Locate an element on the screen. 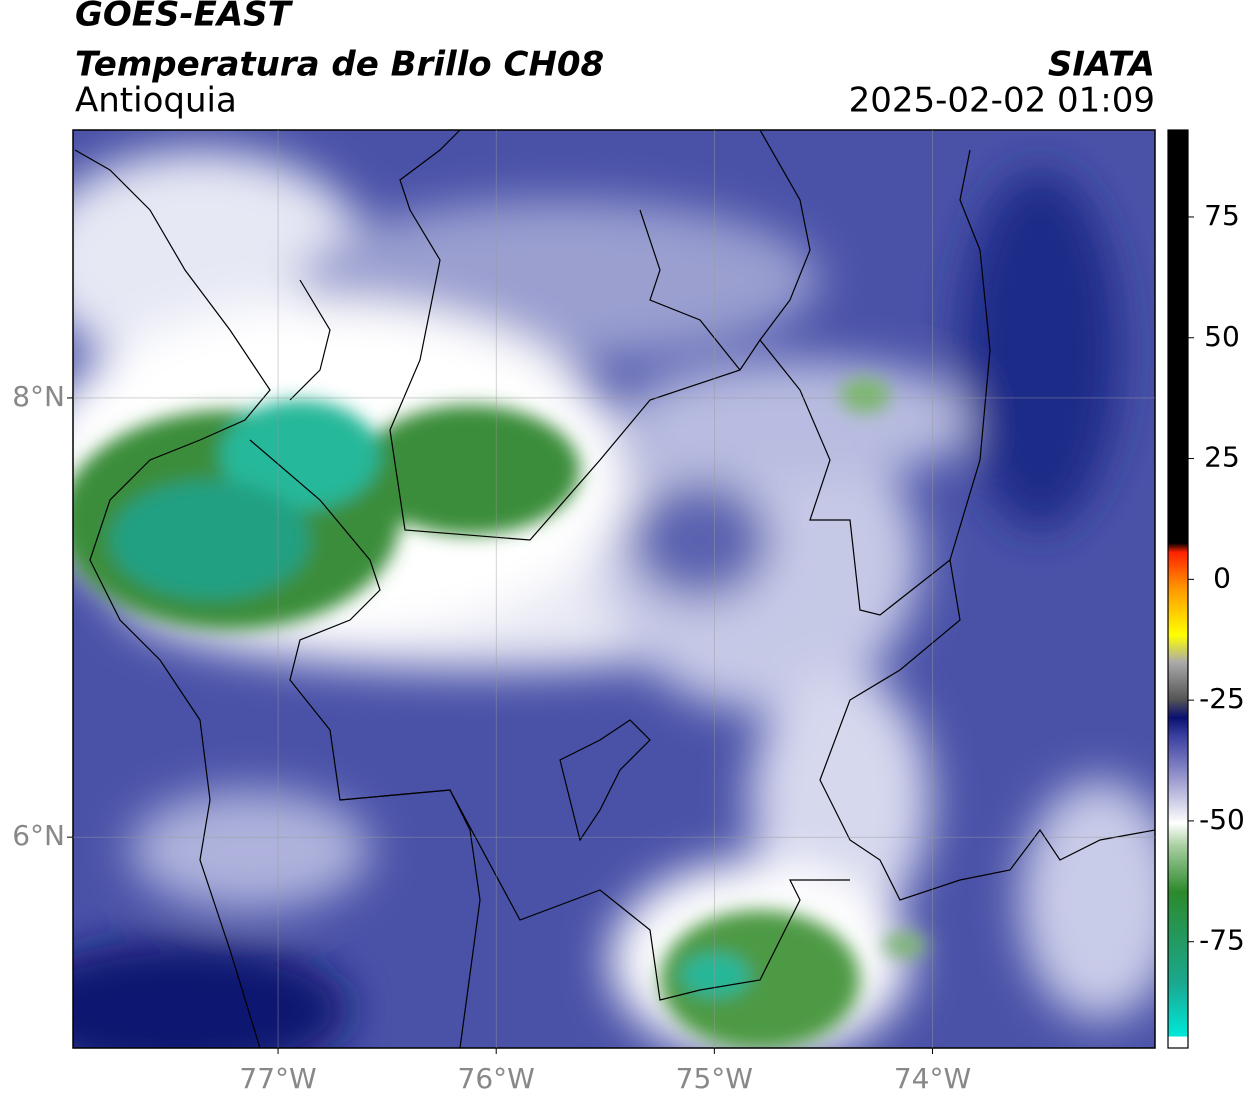  product: Temperatura de Brillo CH08 is located at coordinates (339, 65).